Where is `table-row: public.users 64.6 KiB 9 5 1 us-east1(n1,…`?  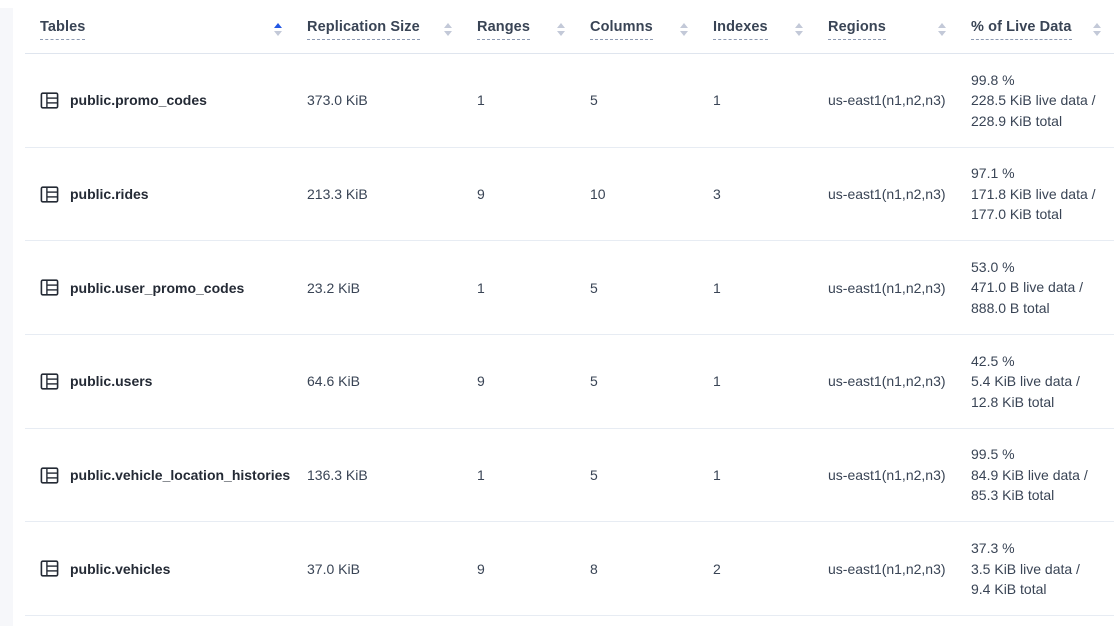
table-row: public.users 64.6 KiB 9 5 1 us-east1(n1,… is located at coordinates (569, 382).